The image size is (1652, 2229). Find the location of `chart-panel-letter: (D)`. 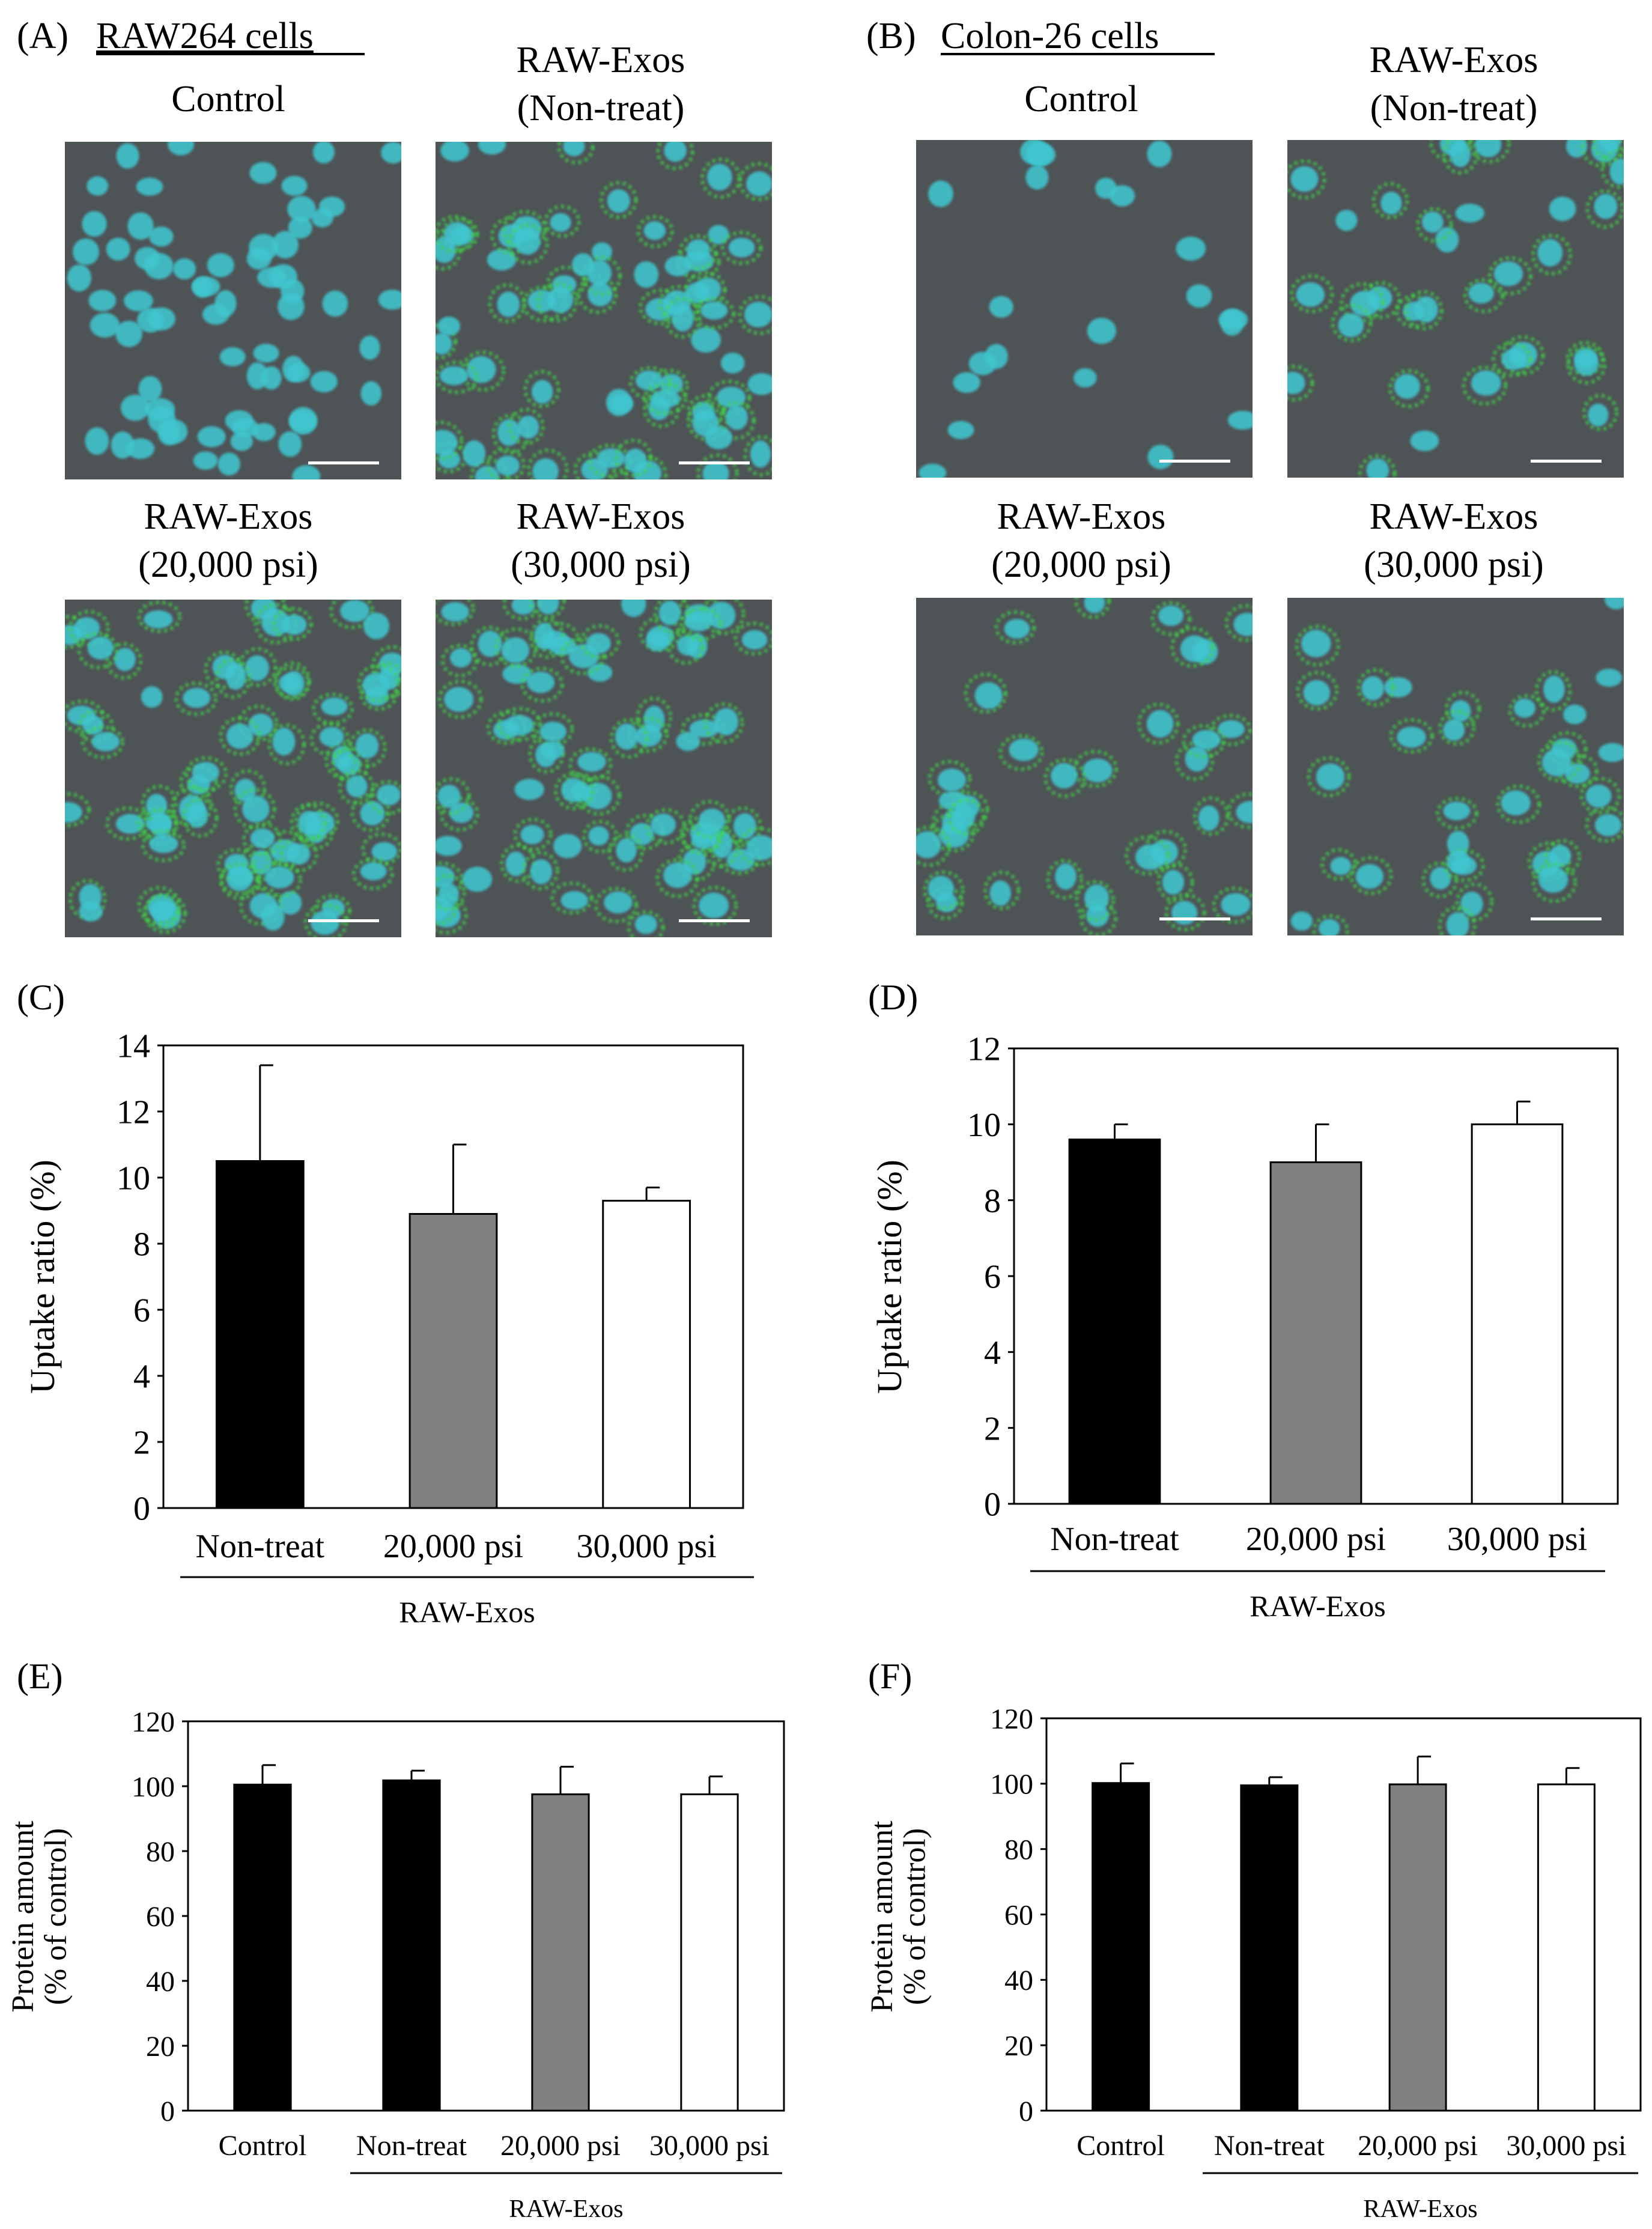

chart-panel-letter: (D) is located at coordinates (893, 997).